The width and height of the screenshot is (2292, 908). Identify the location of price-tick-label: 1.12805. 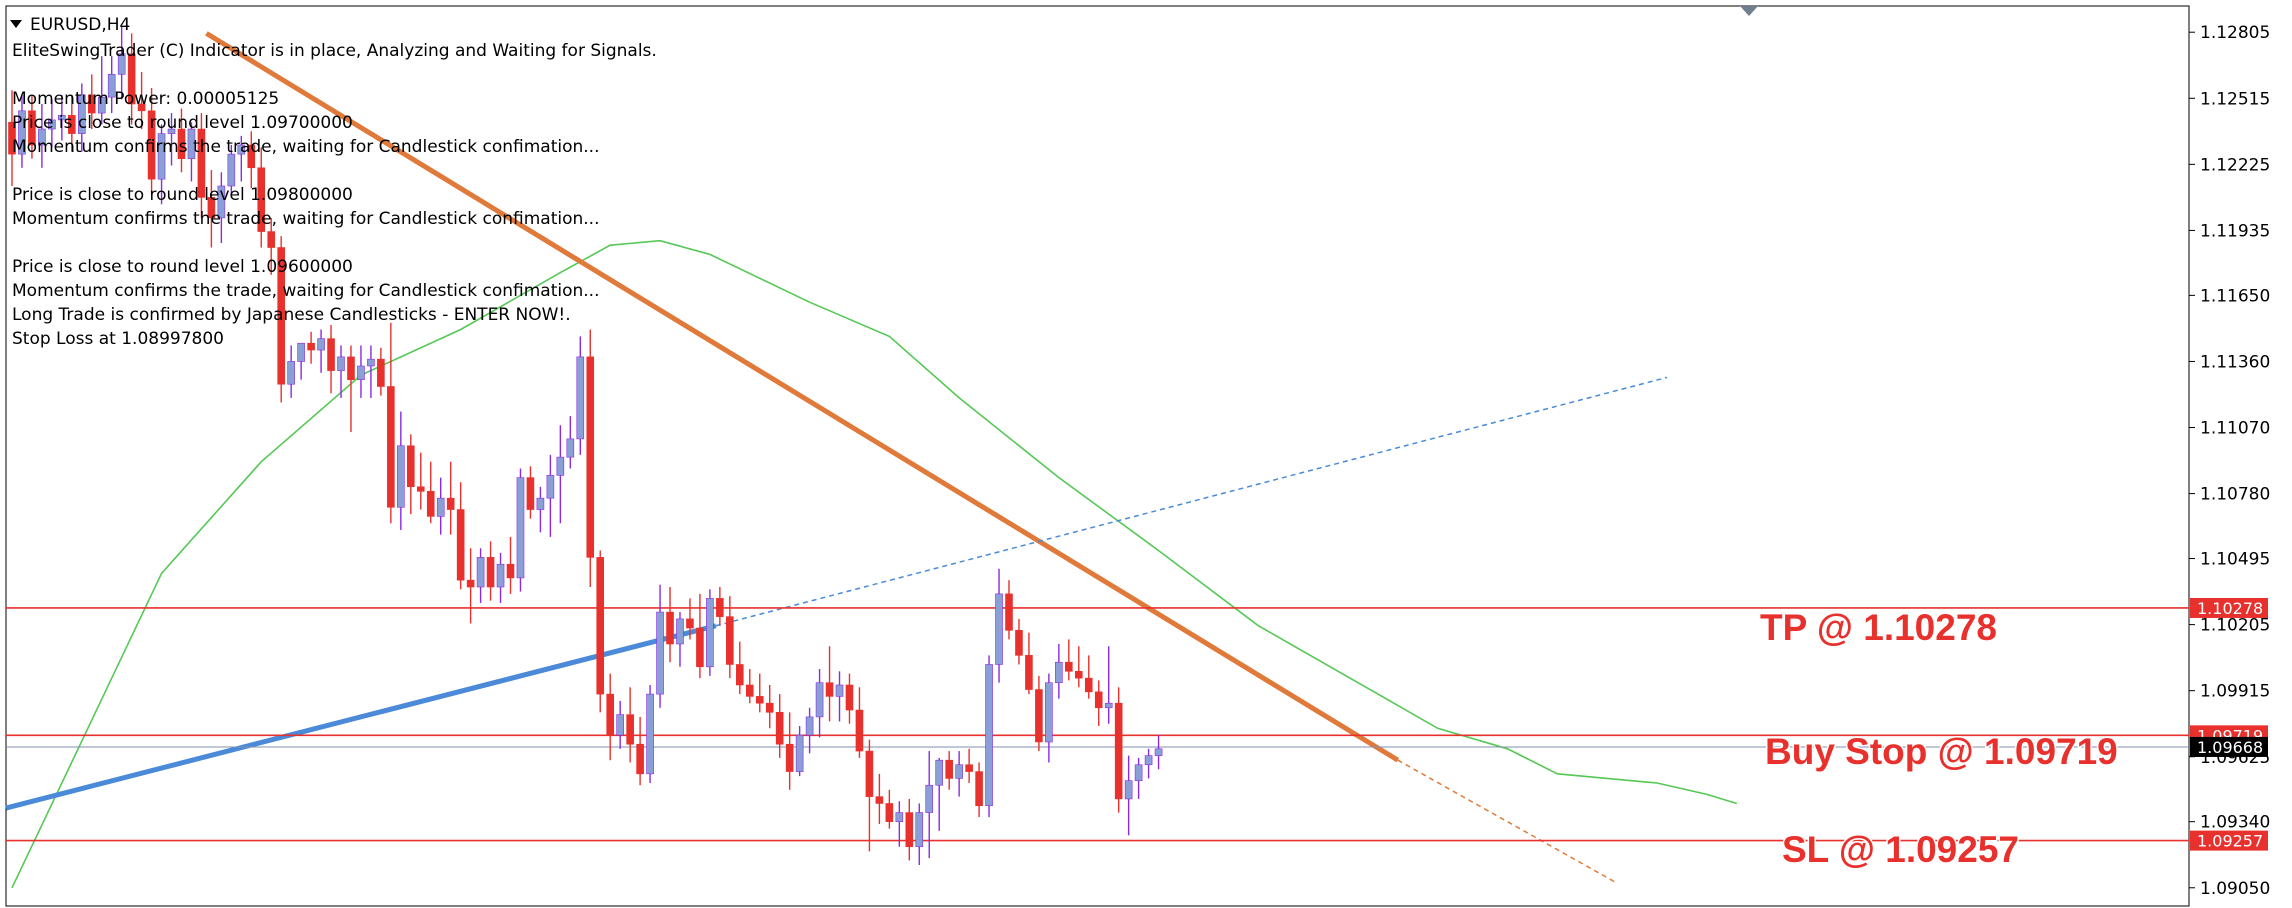
(2235, 33).